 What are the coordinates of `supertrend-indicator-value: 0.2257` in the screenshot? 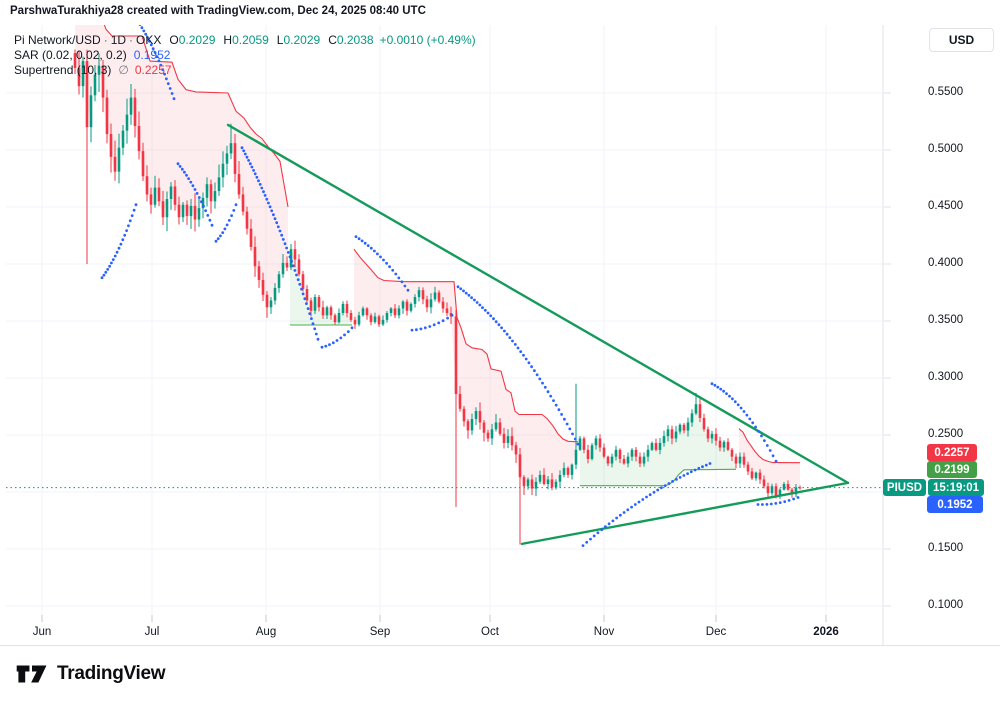 It's located at (153, 70).